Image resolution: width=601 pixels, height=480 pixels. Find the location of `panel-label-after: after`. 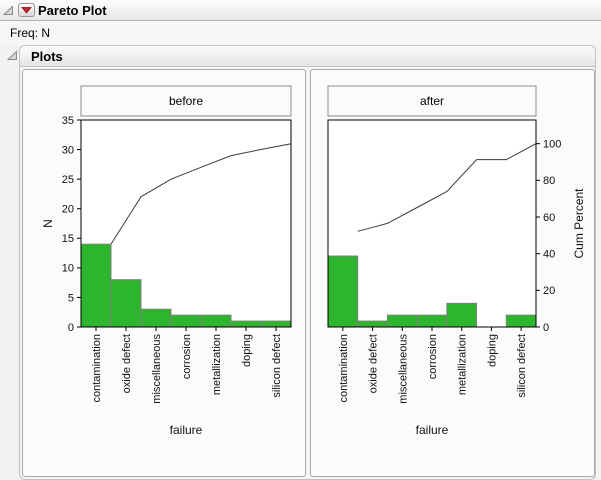

panel-label-after: after is located at coordinates (432, 101).